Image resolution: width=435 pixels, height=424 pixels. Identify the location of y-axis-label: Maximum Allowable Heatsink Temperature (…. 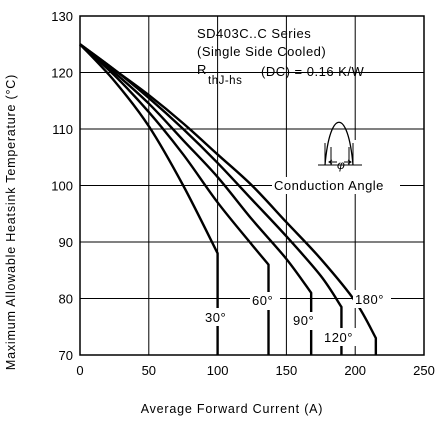
(11, 222).